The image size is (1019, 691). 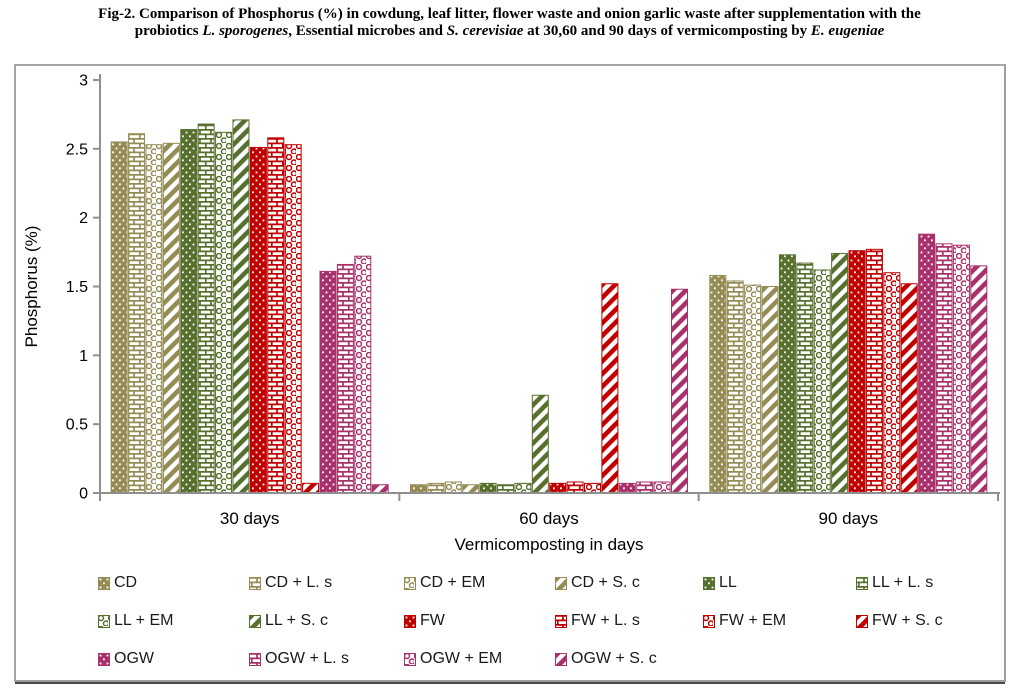 What do you see at coordinates (770, 390) in the screenshot?
I see `bar-cd-s-c-90days` at bounding box center [770, 390].